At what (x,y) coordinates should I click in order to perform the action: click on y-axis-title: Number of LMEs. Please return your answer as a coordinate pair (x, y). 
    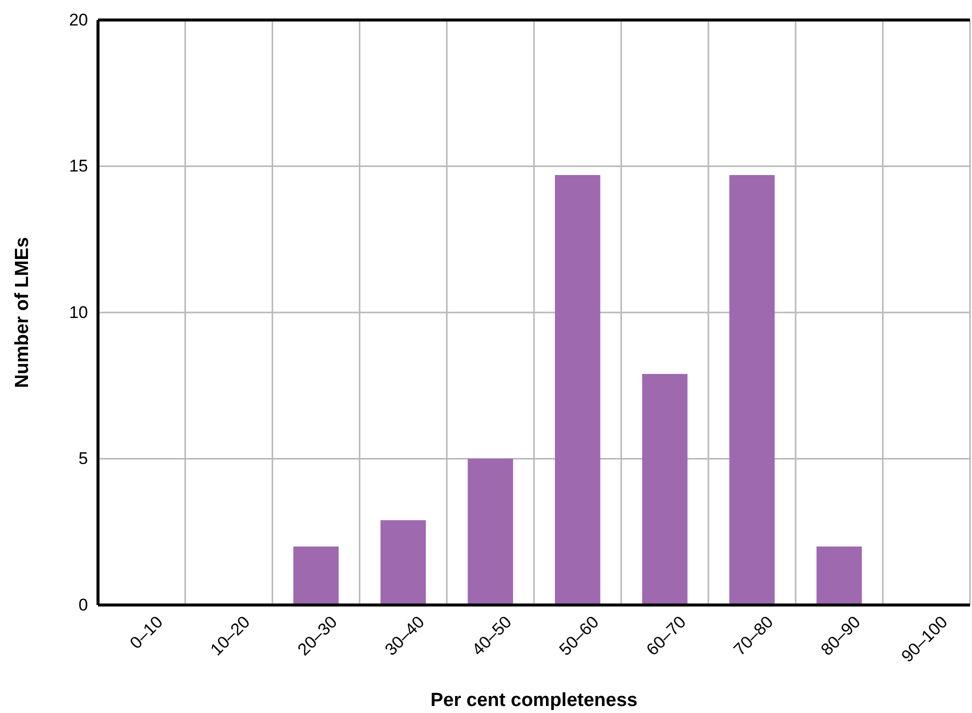
    Looking at the image, I should click on (22, 312).